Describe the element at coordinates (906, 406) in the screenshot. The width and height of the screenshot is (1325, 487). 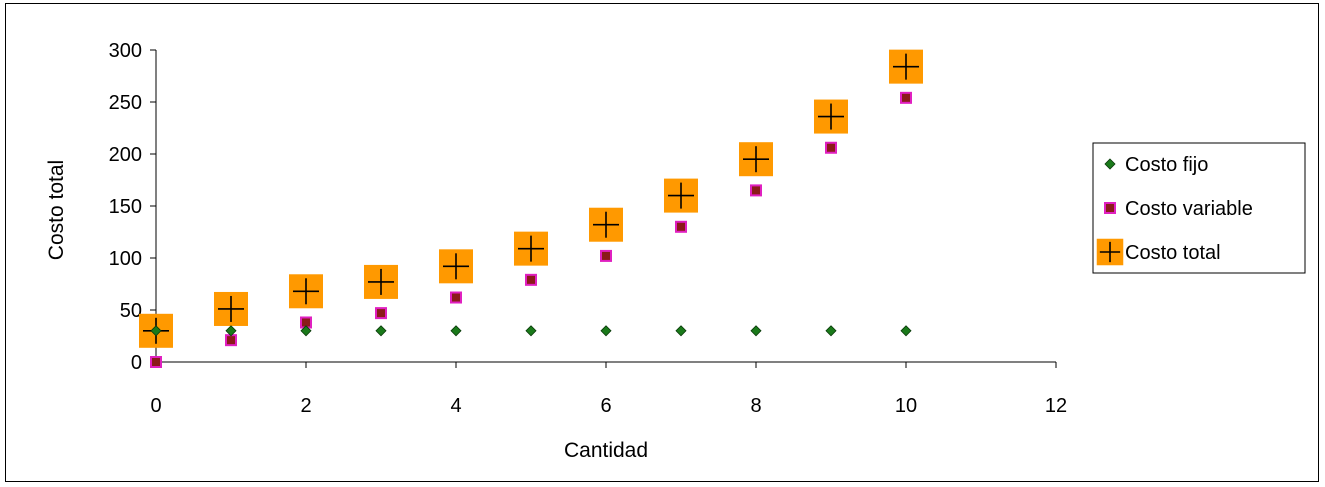
I see `x-tick-label: 10` at that location.